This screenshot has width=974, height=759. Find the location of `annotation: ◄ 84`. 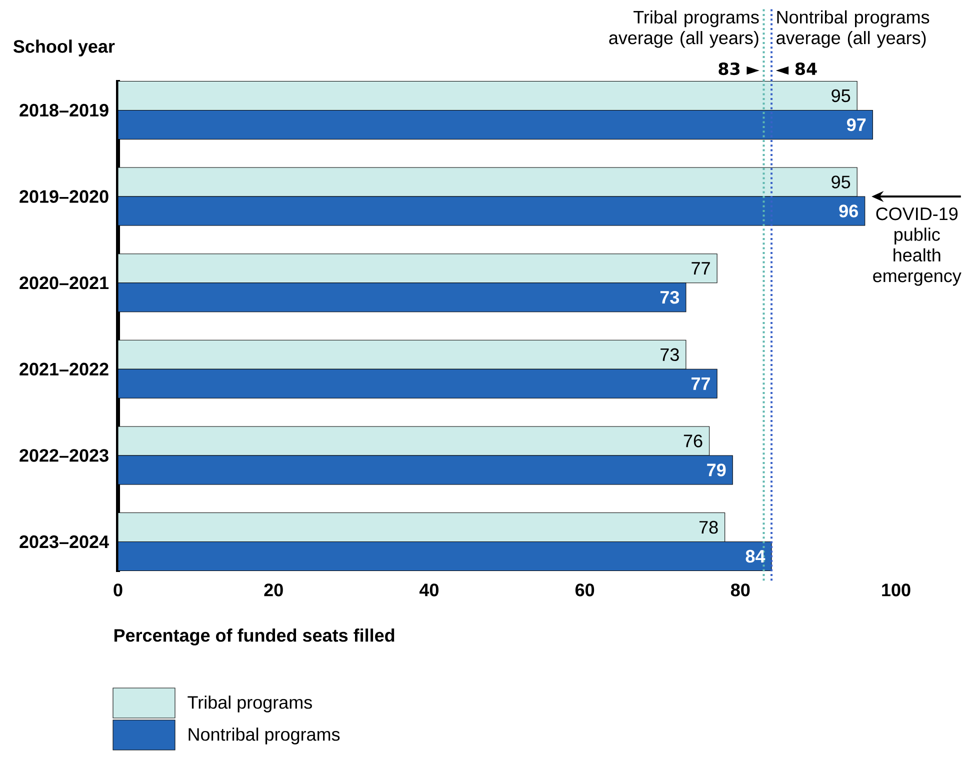

annotation: ◄ 84 is located at coordinates (796, 69).